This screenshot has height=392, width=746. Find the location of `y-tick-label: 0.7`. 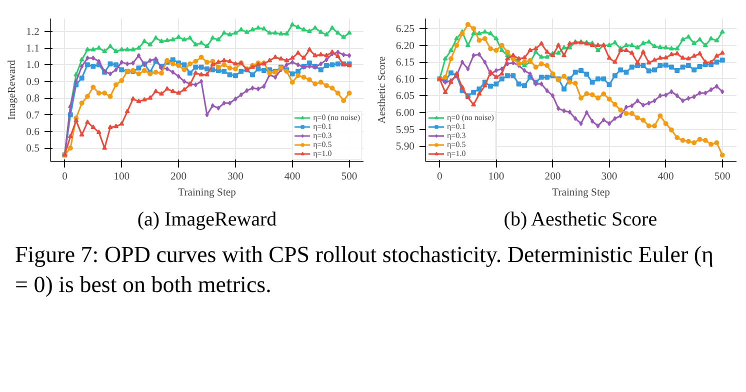

y-tick-label: 0.7 is located at coordinates (33, 116).